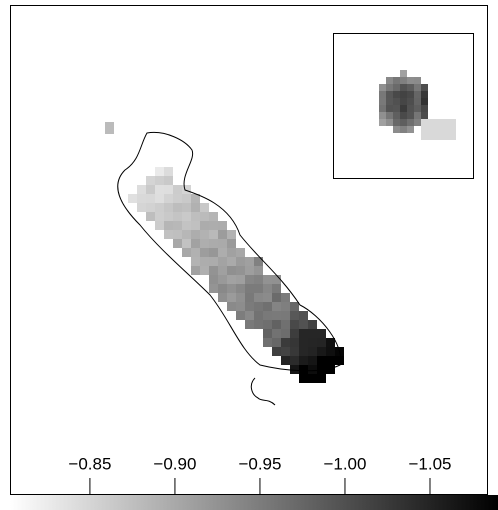 The image size is (498, 510). I want to click on tick-label: −0.85, so click(89, 463).